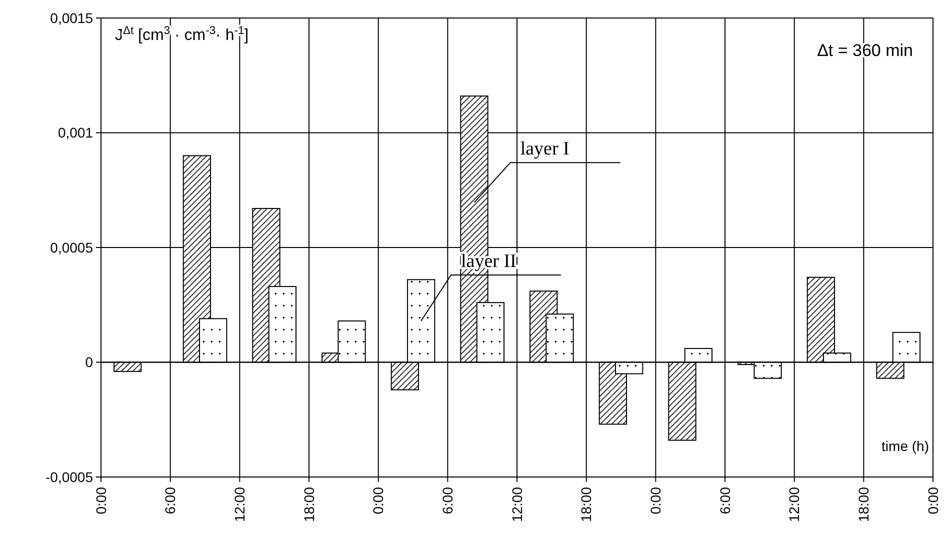 The image size is (944, 548). Describe the element at coordinates (70, 476) in the screenshot. I see `y-tick-label: -0,0005` at that location.